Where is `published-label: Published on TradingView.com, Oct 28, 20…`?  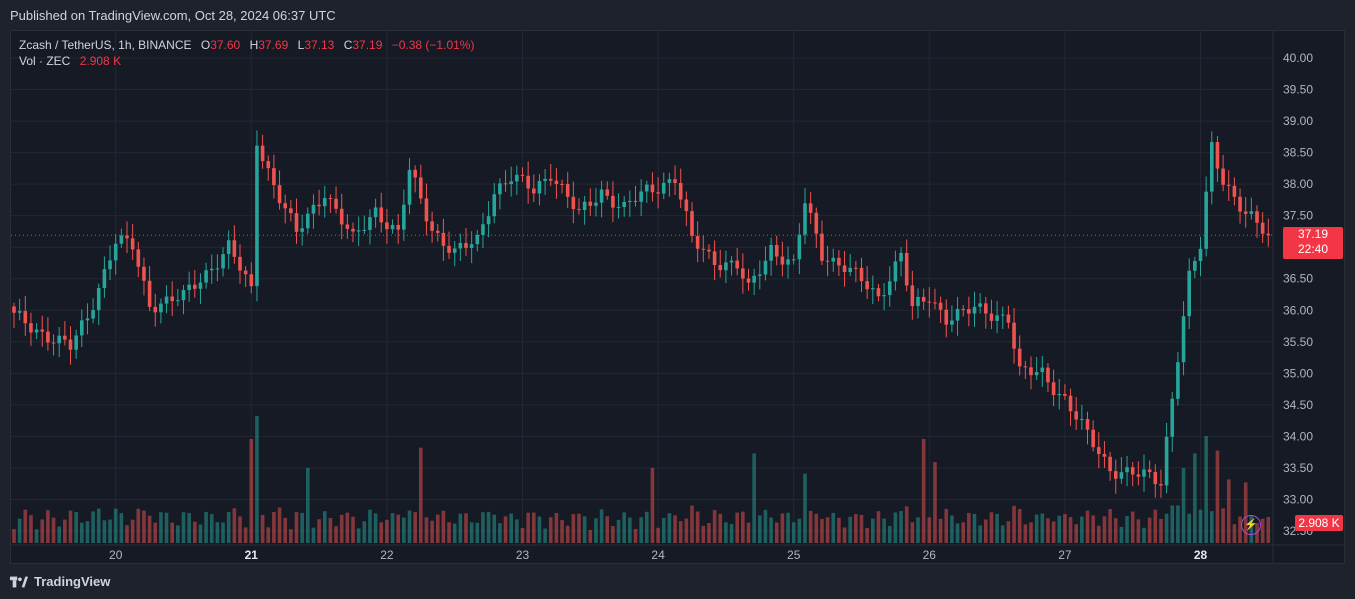
published-label: Published on TradingView.com, Oct 28, 20… is located at coordinates (173, 15).